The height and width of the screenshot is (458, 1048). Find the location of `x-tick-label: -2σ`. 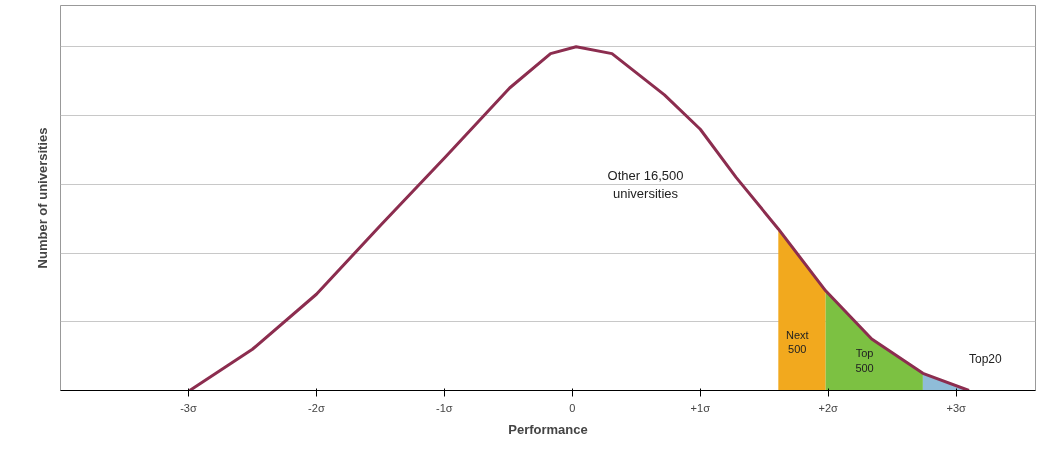

x-tick-label: -2σ is located at coordinates (316, 407).